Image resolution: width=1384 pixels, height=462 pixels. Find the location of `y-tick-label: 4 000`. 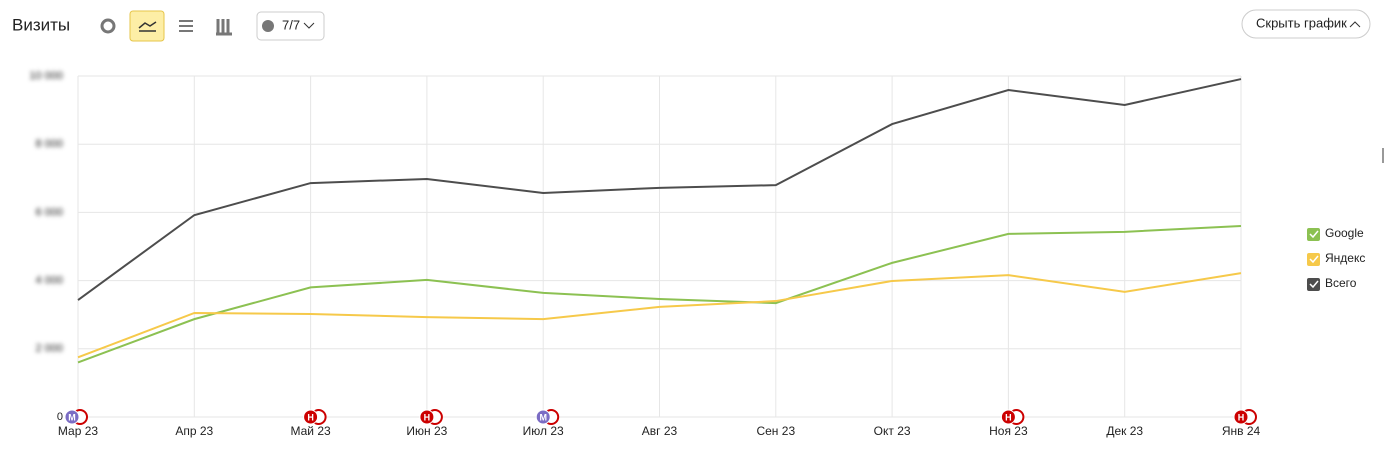

y-tick-label: 4 000 is located at coordinates (49, 281).